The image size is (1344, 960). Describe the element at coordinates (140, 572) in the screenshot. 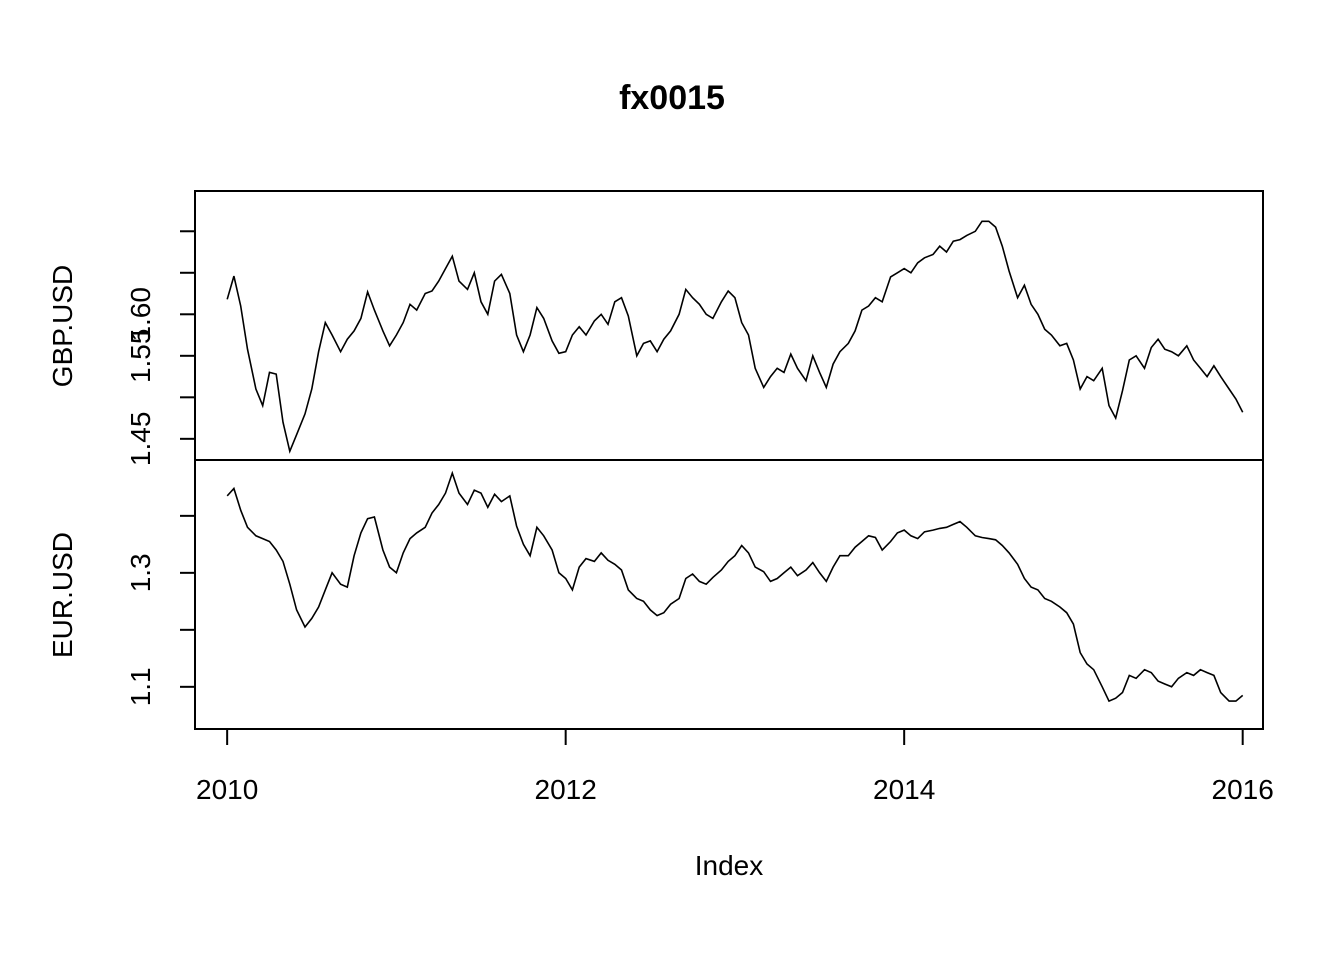

I see `y-tick-label: 1.3` at that location.